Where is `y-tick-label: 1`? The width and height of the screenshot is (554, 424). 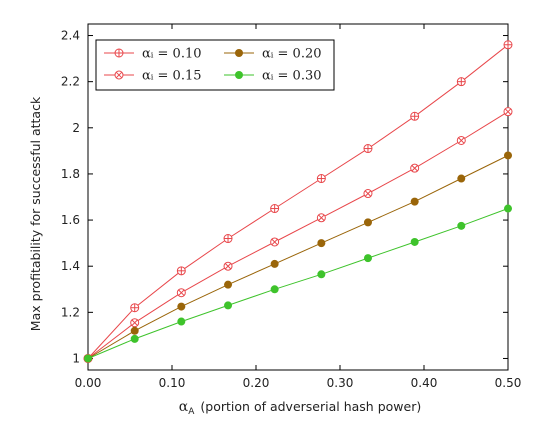 y-tick-label: 1 is located at coordinates (76, 358).